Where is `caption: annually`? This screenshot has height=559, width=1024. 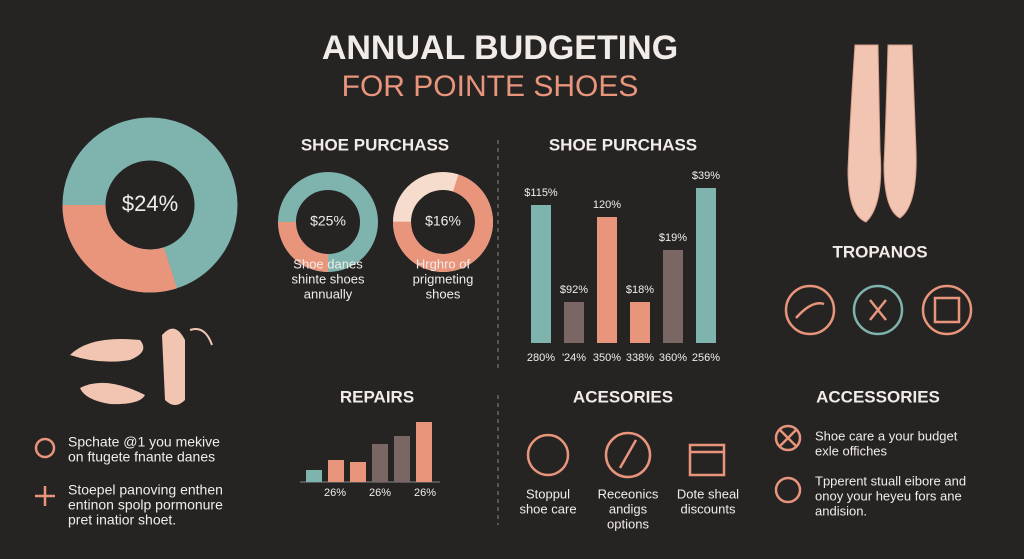
caption: annually is located at coordinates (328, 293).